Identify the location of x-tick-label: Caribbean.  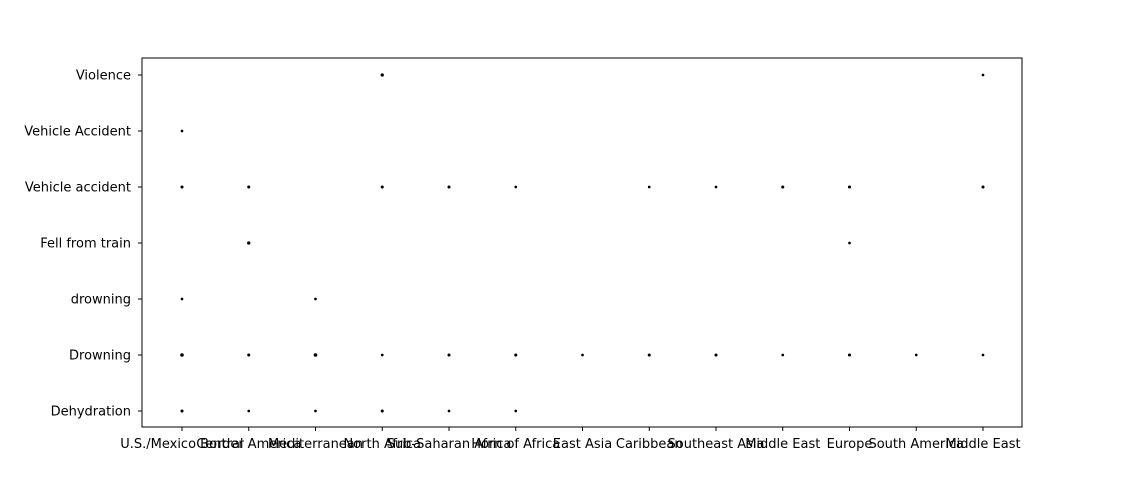
(649, 444).